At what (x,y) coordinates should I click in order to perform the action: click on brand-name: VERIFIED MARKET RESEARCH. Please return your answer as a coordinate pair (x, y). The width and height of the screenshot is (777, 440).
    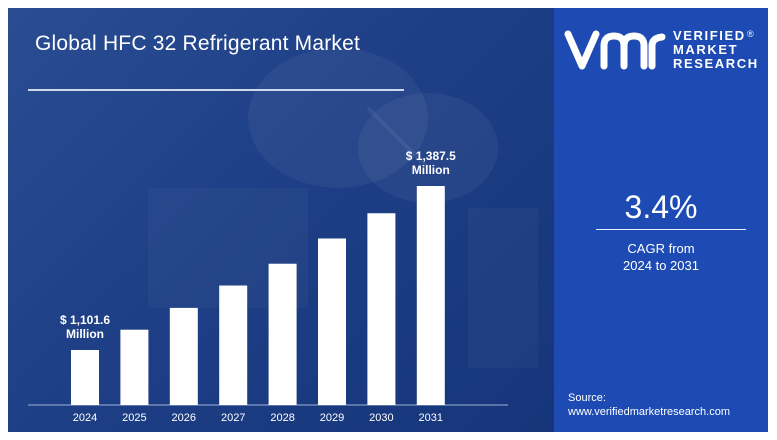
    Looking at the image, I should click on (716, 50).